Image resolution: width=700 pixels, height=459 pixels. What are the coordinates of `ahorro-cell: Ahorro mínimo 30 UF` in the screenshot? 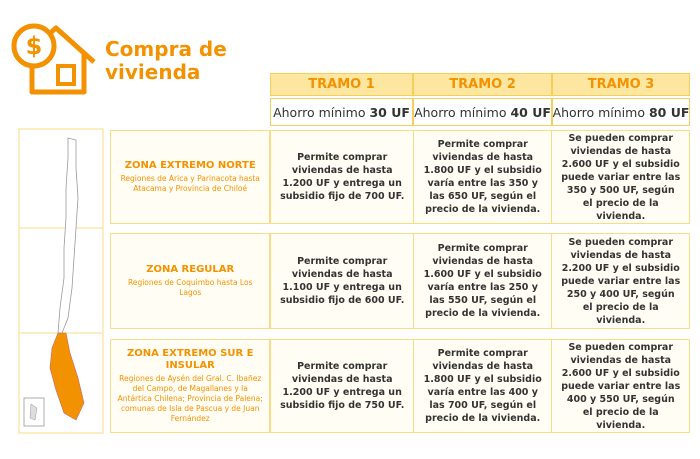 It's located at (341, 112).